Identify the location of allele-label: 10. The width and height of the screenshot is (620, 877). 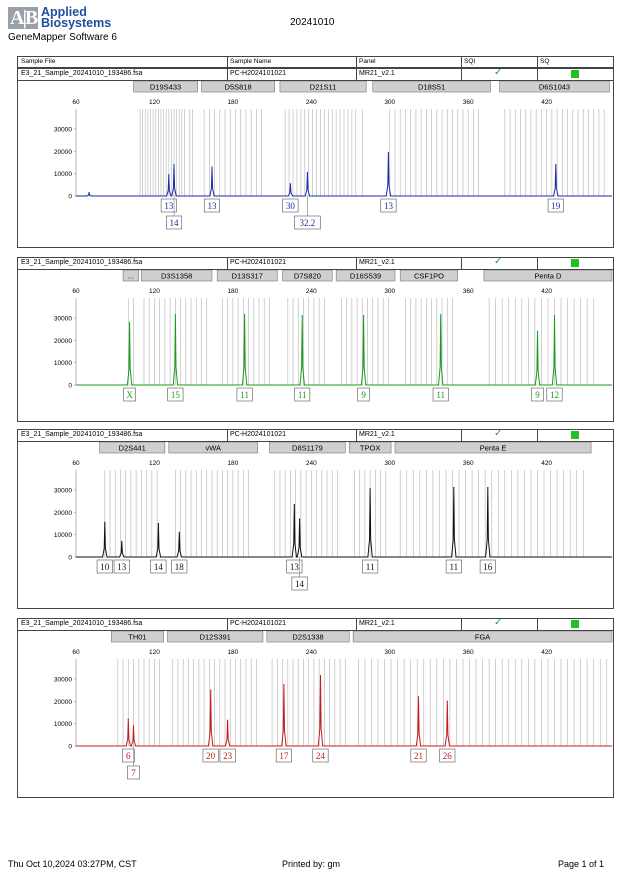
(105, 567).